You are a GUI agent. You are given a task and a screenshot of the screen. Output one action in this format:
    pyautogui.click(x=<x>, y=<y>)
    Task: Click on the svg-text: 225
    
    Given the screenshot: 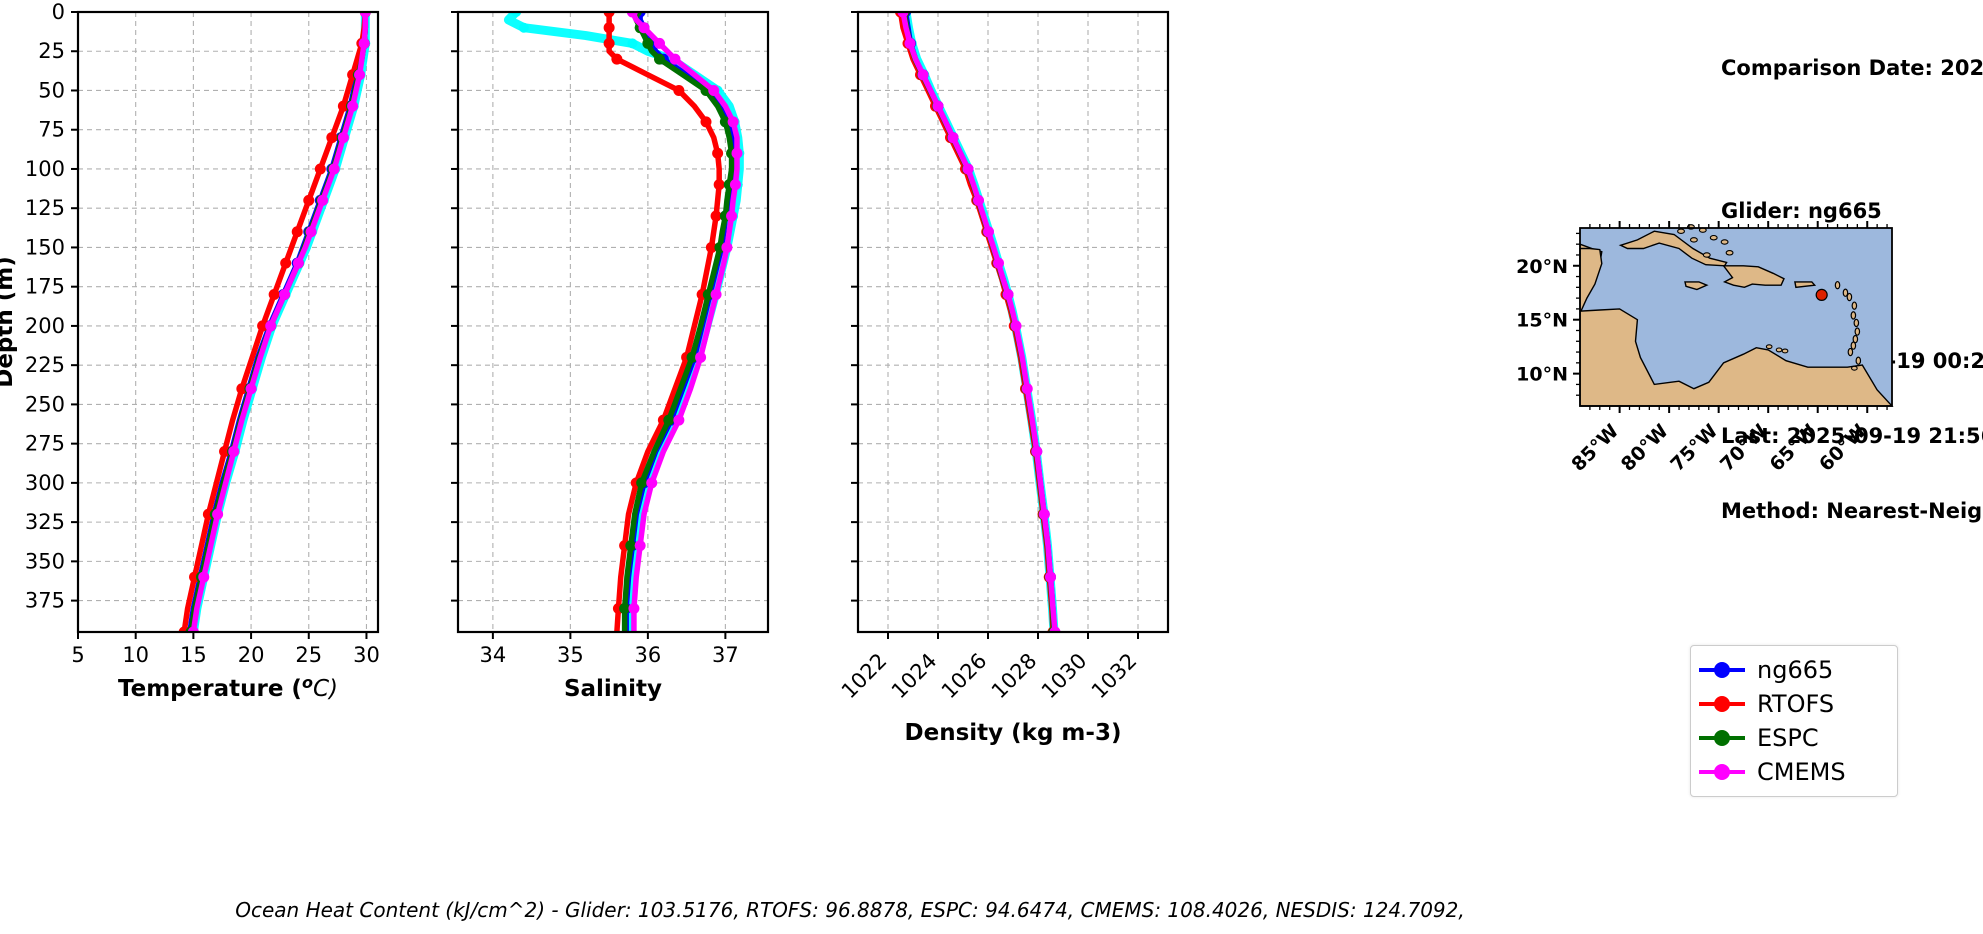 What is the action you would take?
    pyautogui.click(x=45, y=365)
    